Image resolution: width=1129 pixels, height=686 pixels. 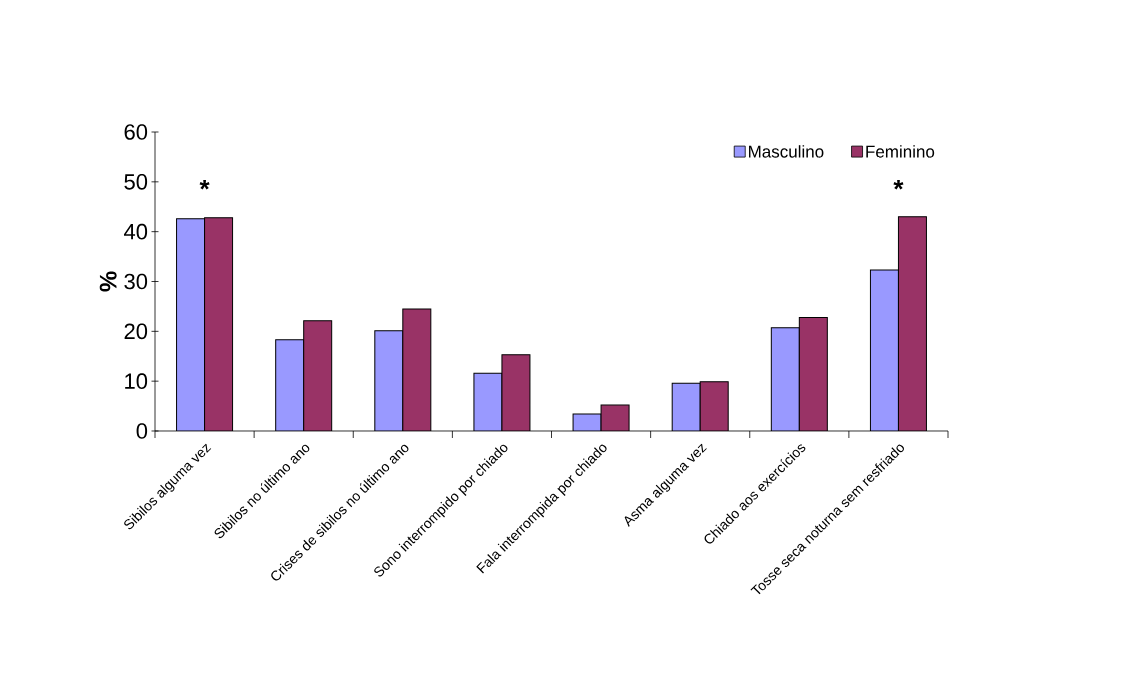 What do you see at coordinates (136, 381) in the screenshot?
I see `y-tick-label: 10` at bounding box center [136, 381].